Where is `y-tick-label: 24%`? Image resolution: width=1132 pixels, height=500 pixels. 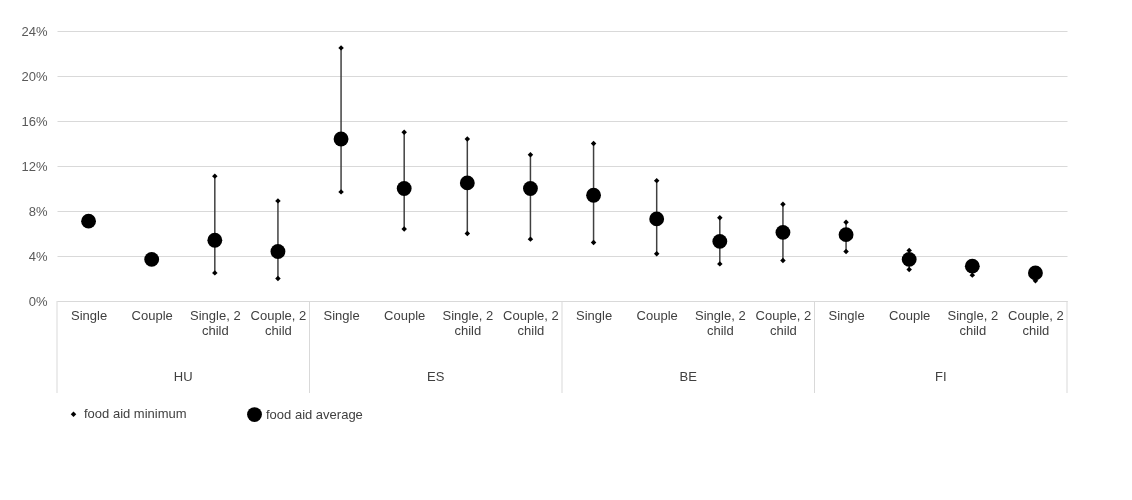
y-tick-label: 24% is located at coordinates (34, 31).